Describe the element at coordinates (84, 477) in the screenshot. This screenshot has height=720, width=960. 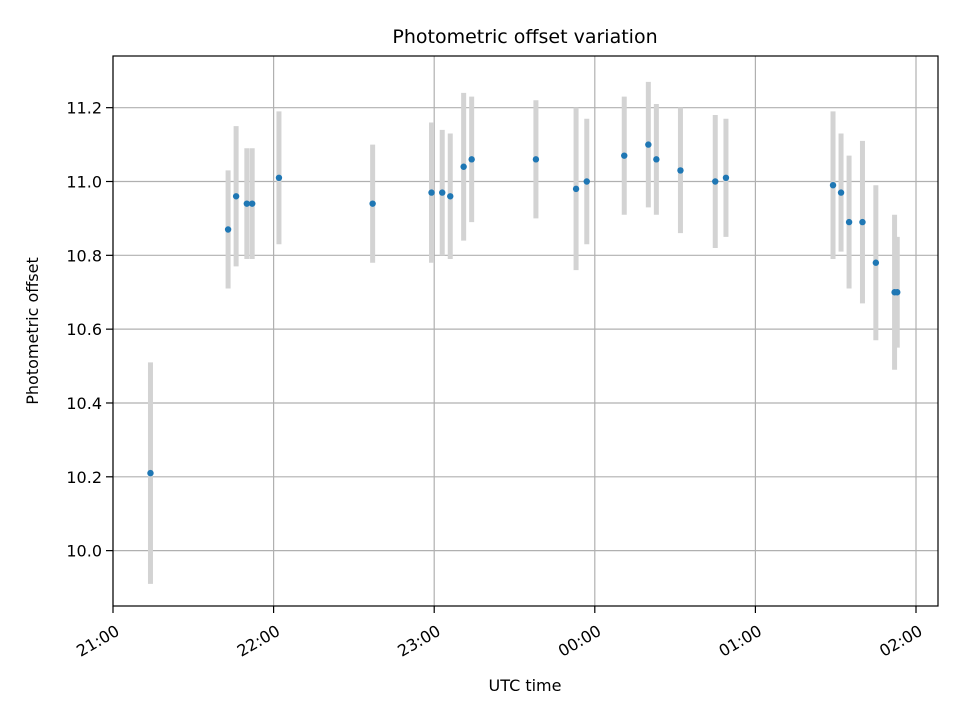
I see `y-tick-label: 10.2` at that location.